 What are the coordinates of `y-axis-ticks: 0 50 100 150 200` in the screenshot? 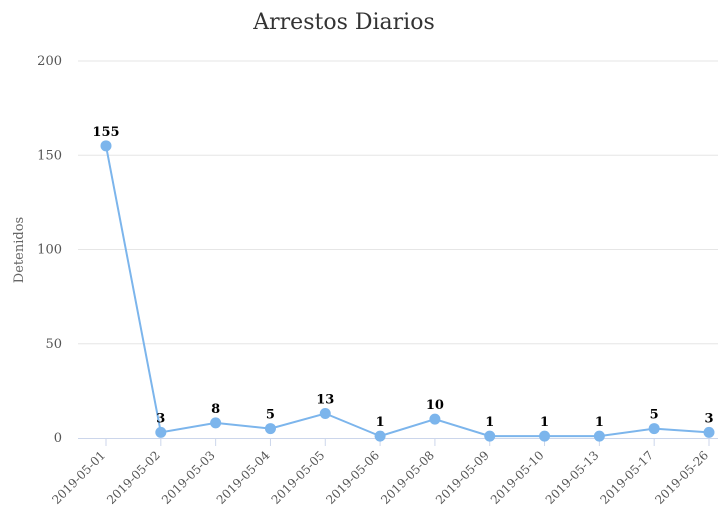 It's located at (49, 250).